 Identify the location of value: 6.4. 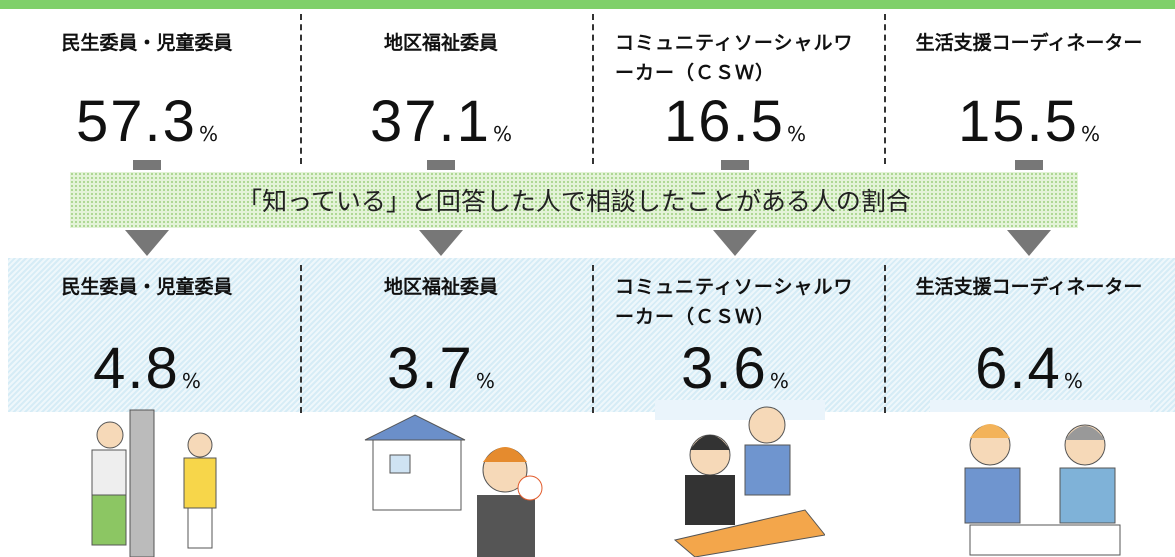
(1018, 368).